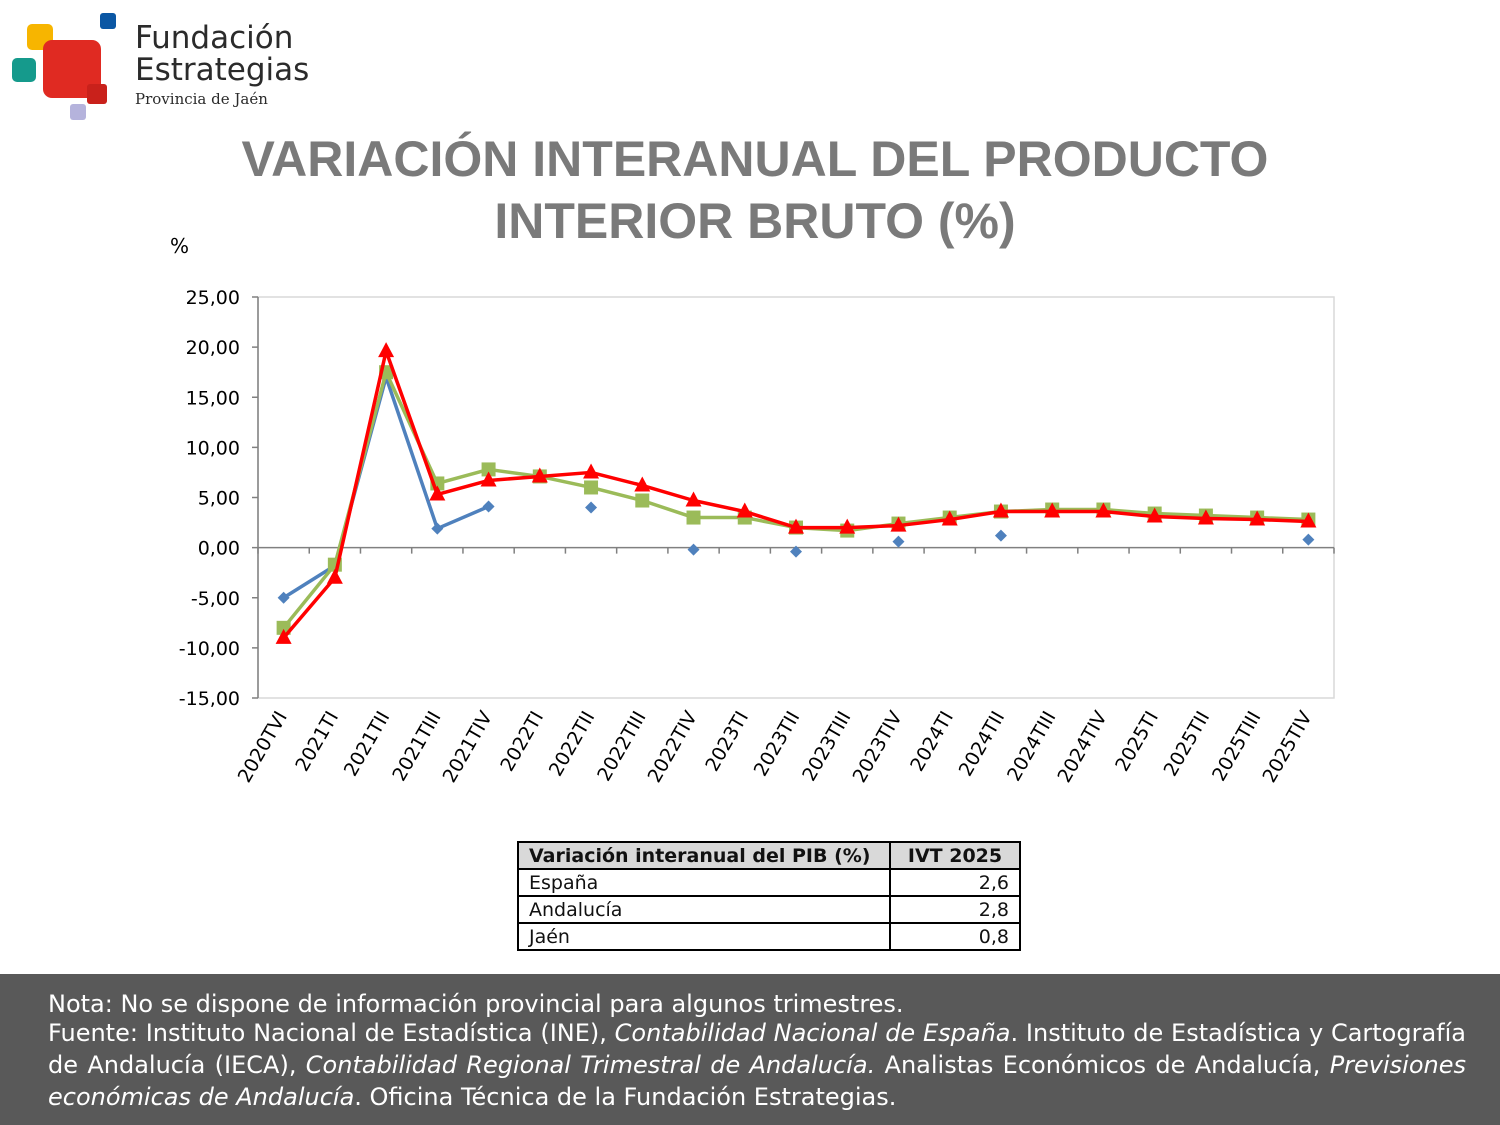 The width and height of the screenshot is (1500, 1125). Describe the element at coordinates (201, 99) in the screenshot. I see `logo-text-line3: Provincia de Jaén` at that location.